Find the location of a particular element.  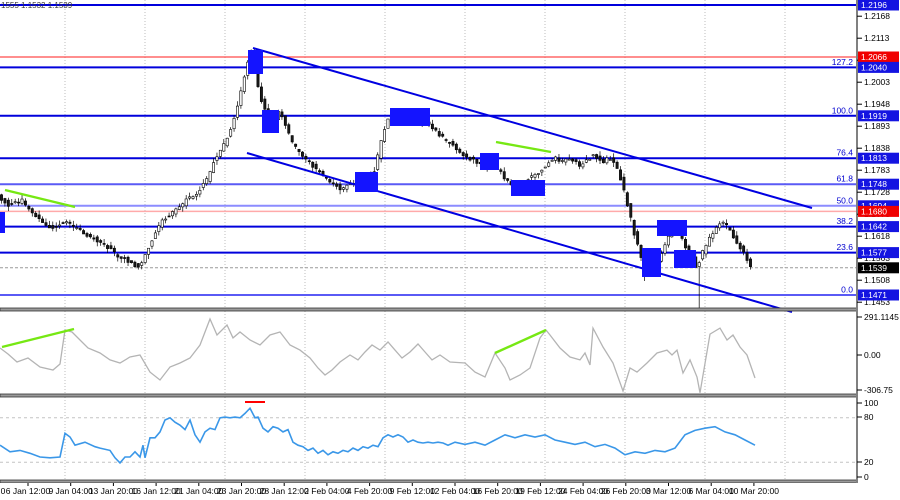

time-axis-label: 26 Feb 20:00 is located at coordinates (626, 491).